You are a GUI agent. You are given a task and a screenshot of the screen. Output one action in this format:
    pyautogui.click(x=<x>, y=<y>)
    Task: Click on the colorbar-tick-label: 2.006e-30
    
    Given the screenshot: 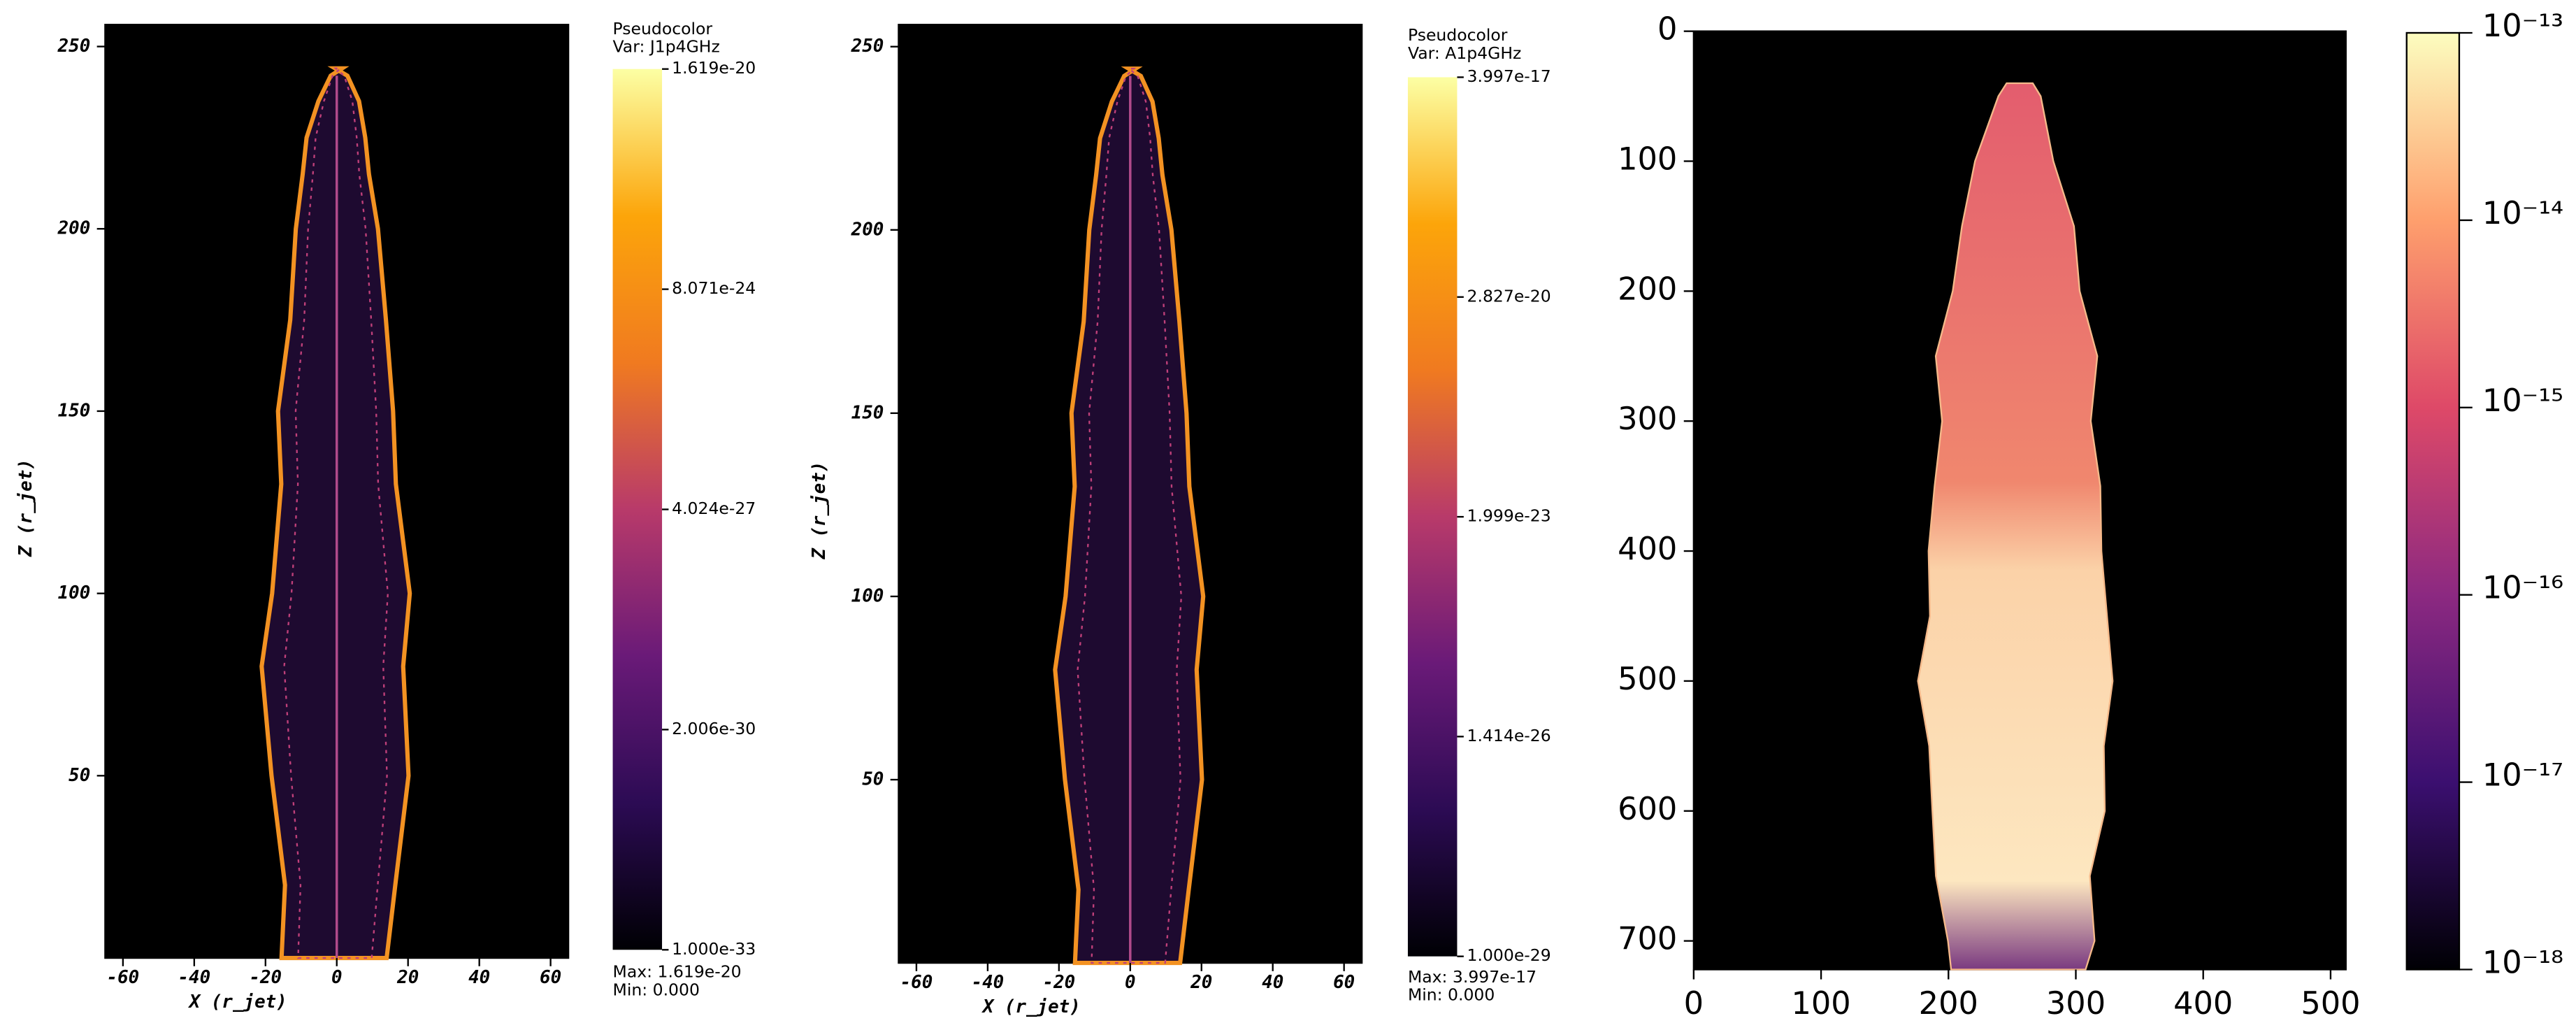 What is the action you would take?
    pyautogui.click(x=714, y=729)
    